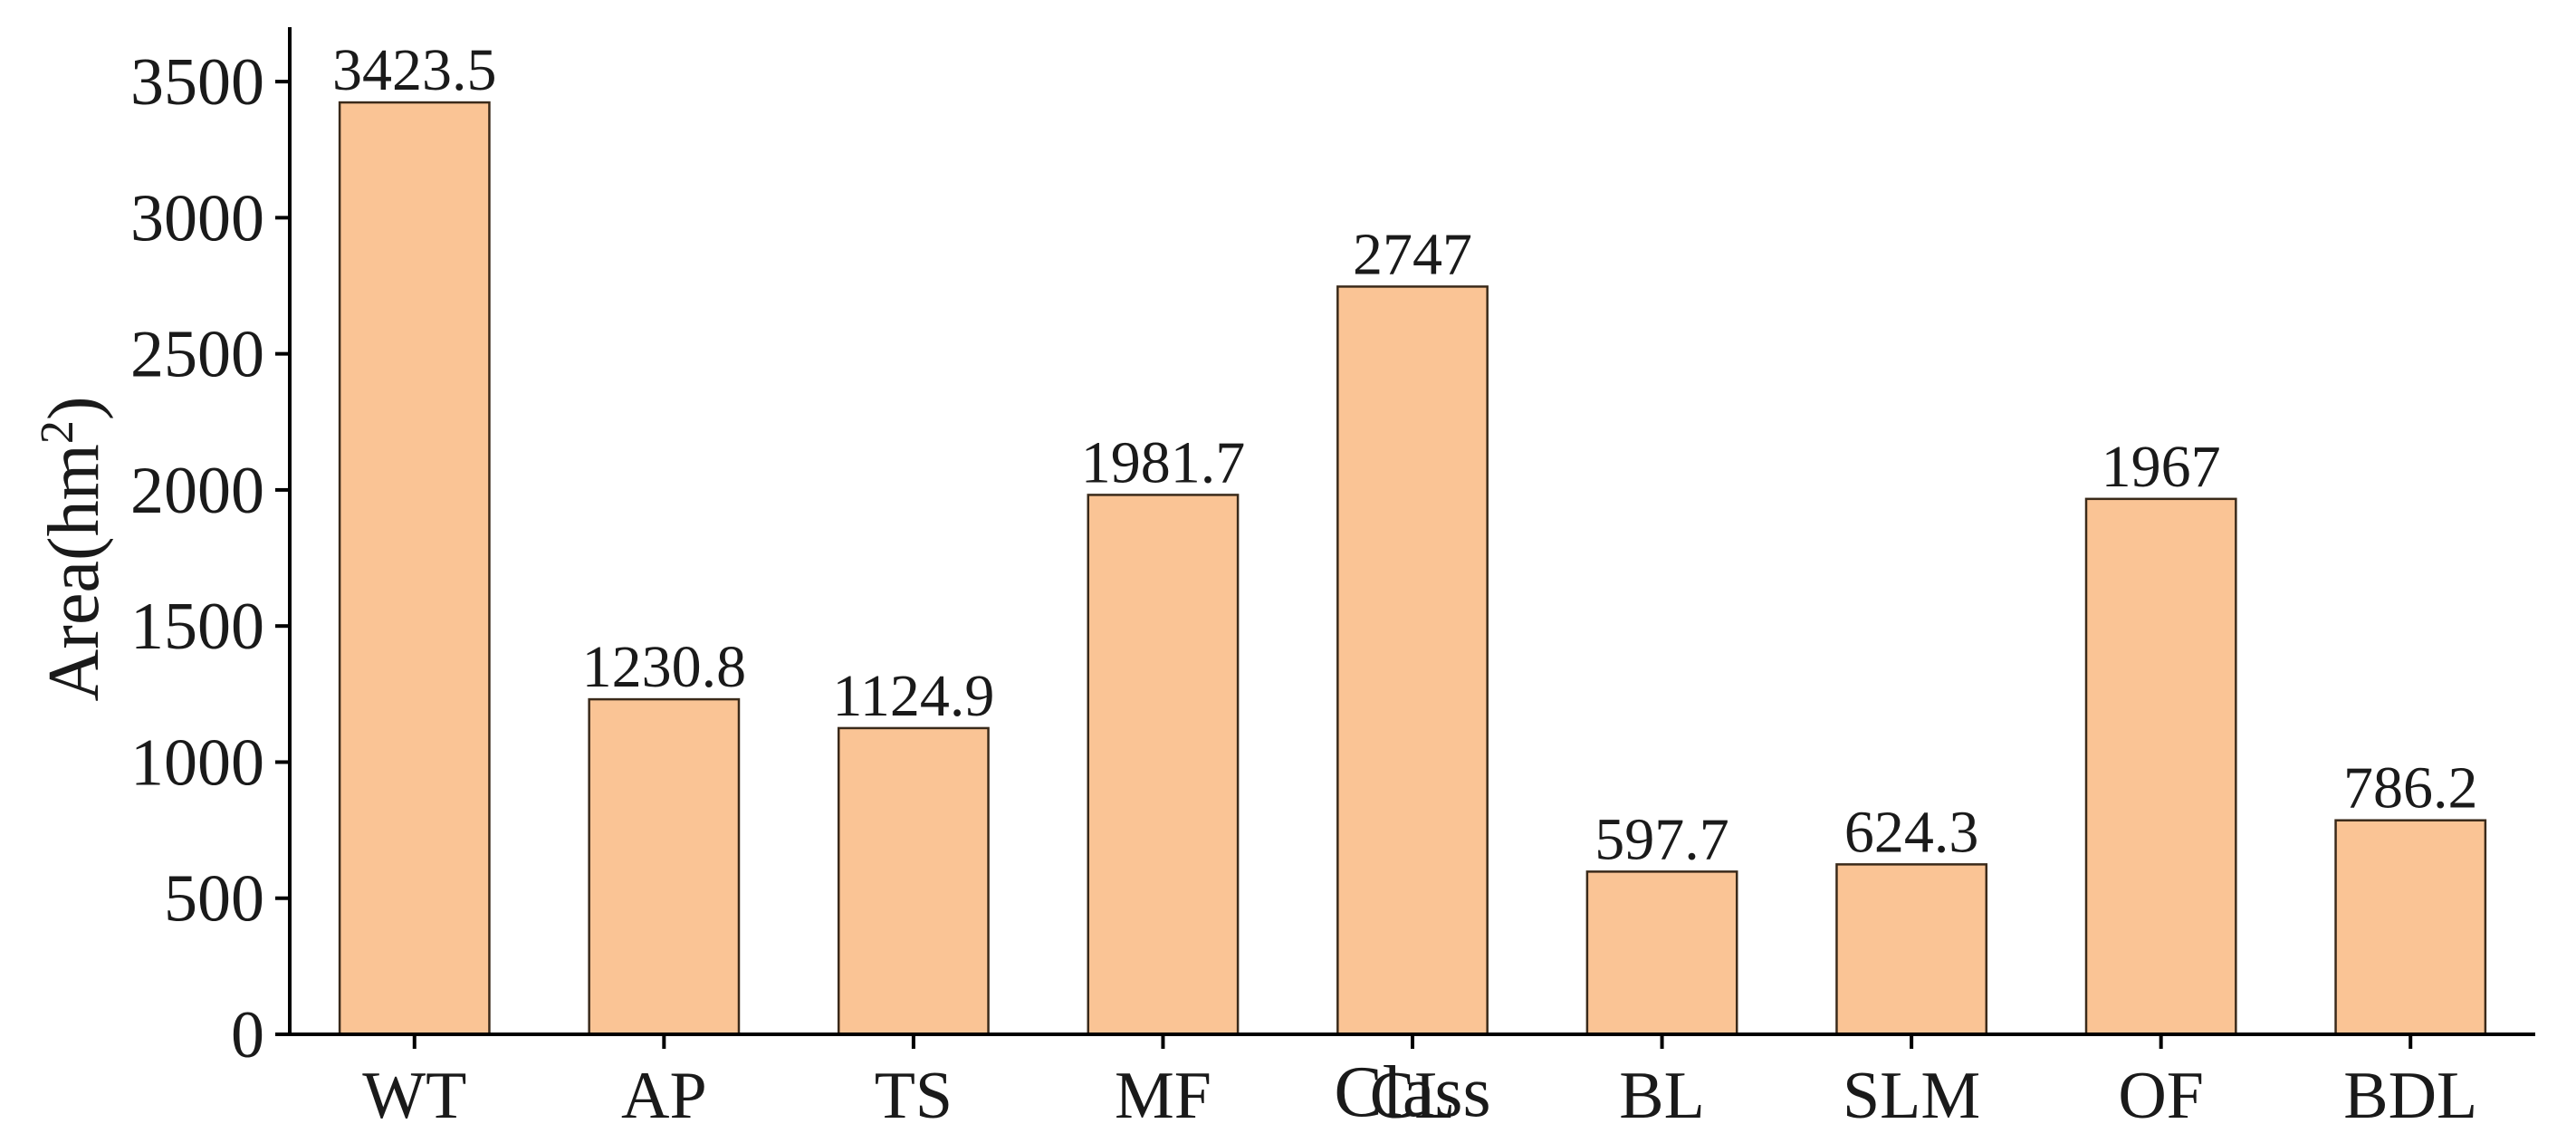 The height and width of the screenshot is (1143, 2576). Describe the element at coordinates (1412, 661) in the screenshot. I see `bar-cl` at that location.